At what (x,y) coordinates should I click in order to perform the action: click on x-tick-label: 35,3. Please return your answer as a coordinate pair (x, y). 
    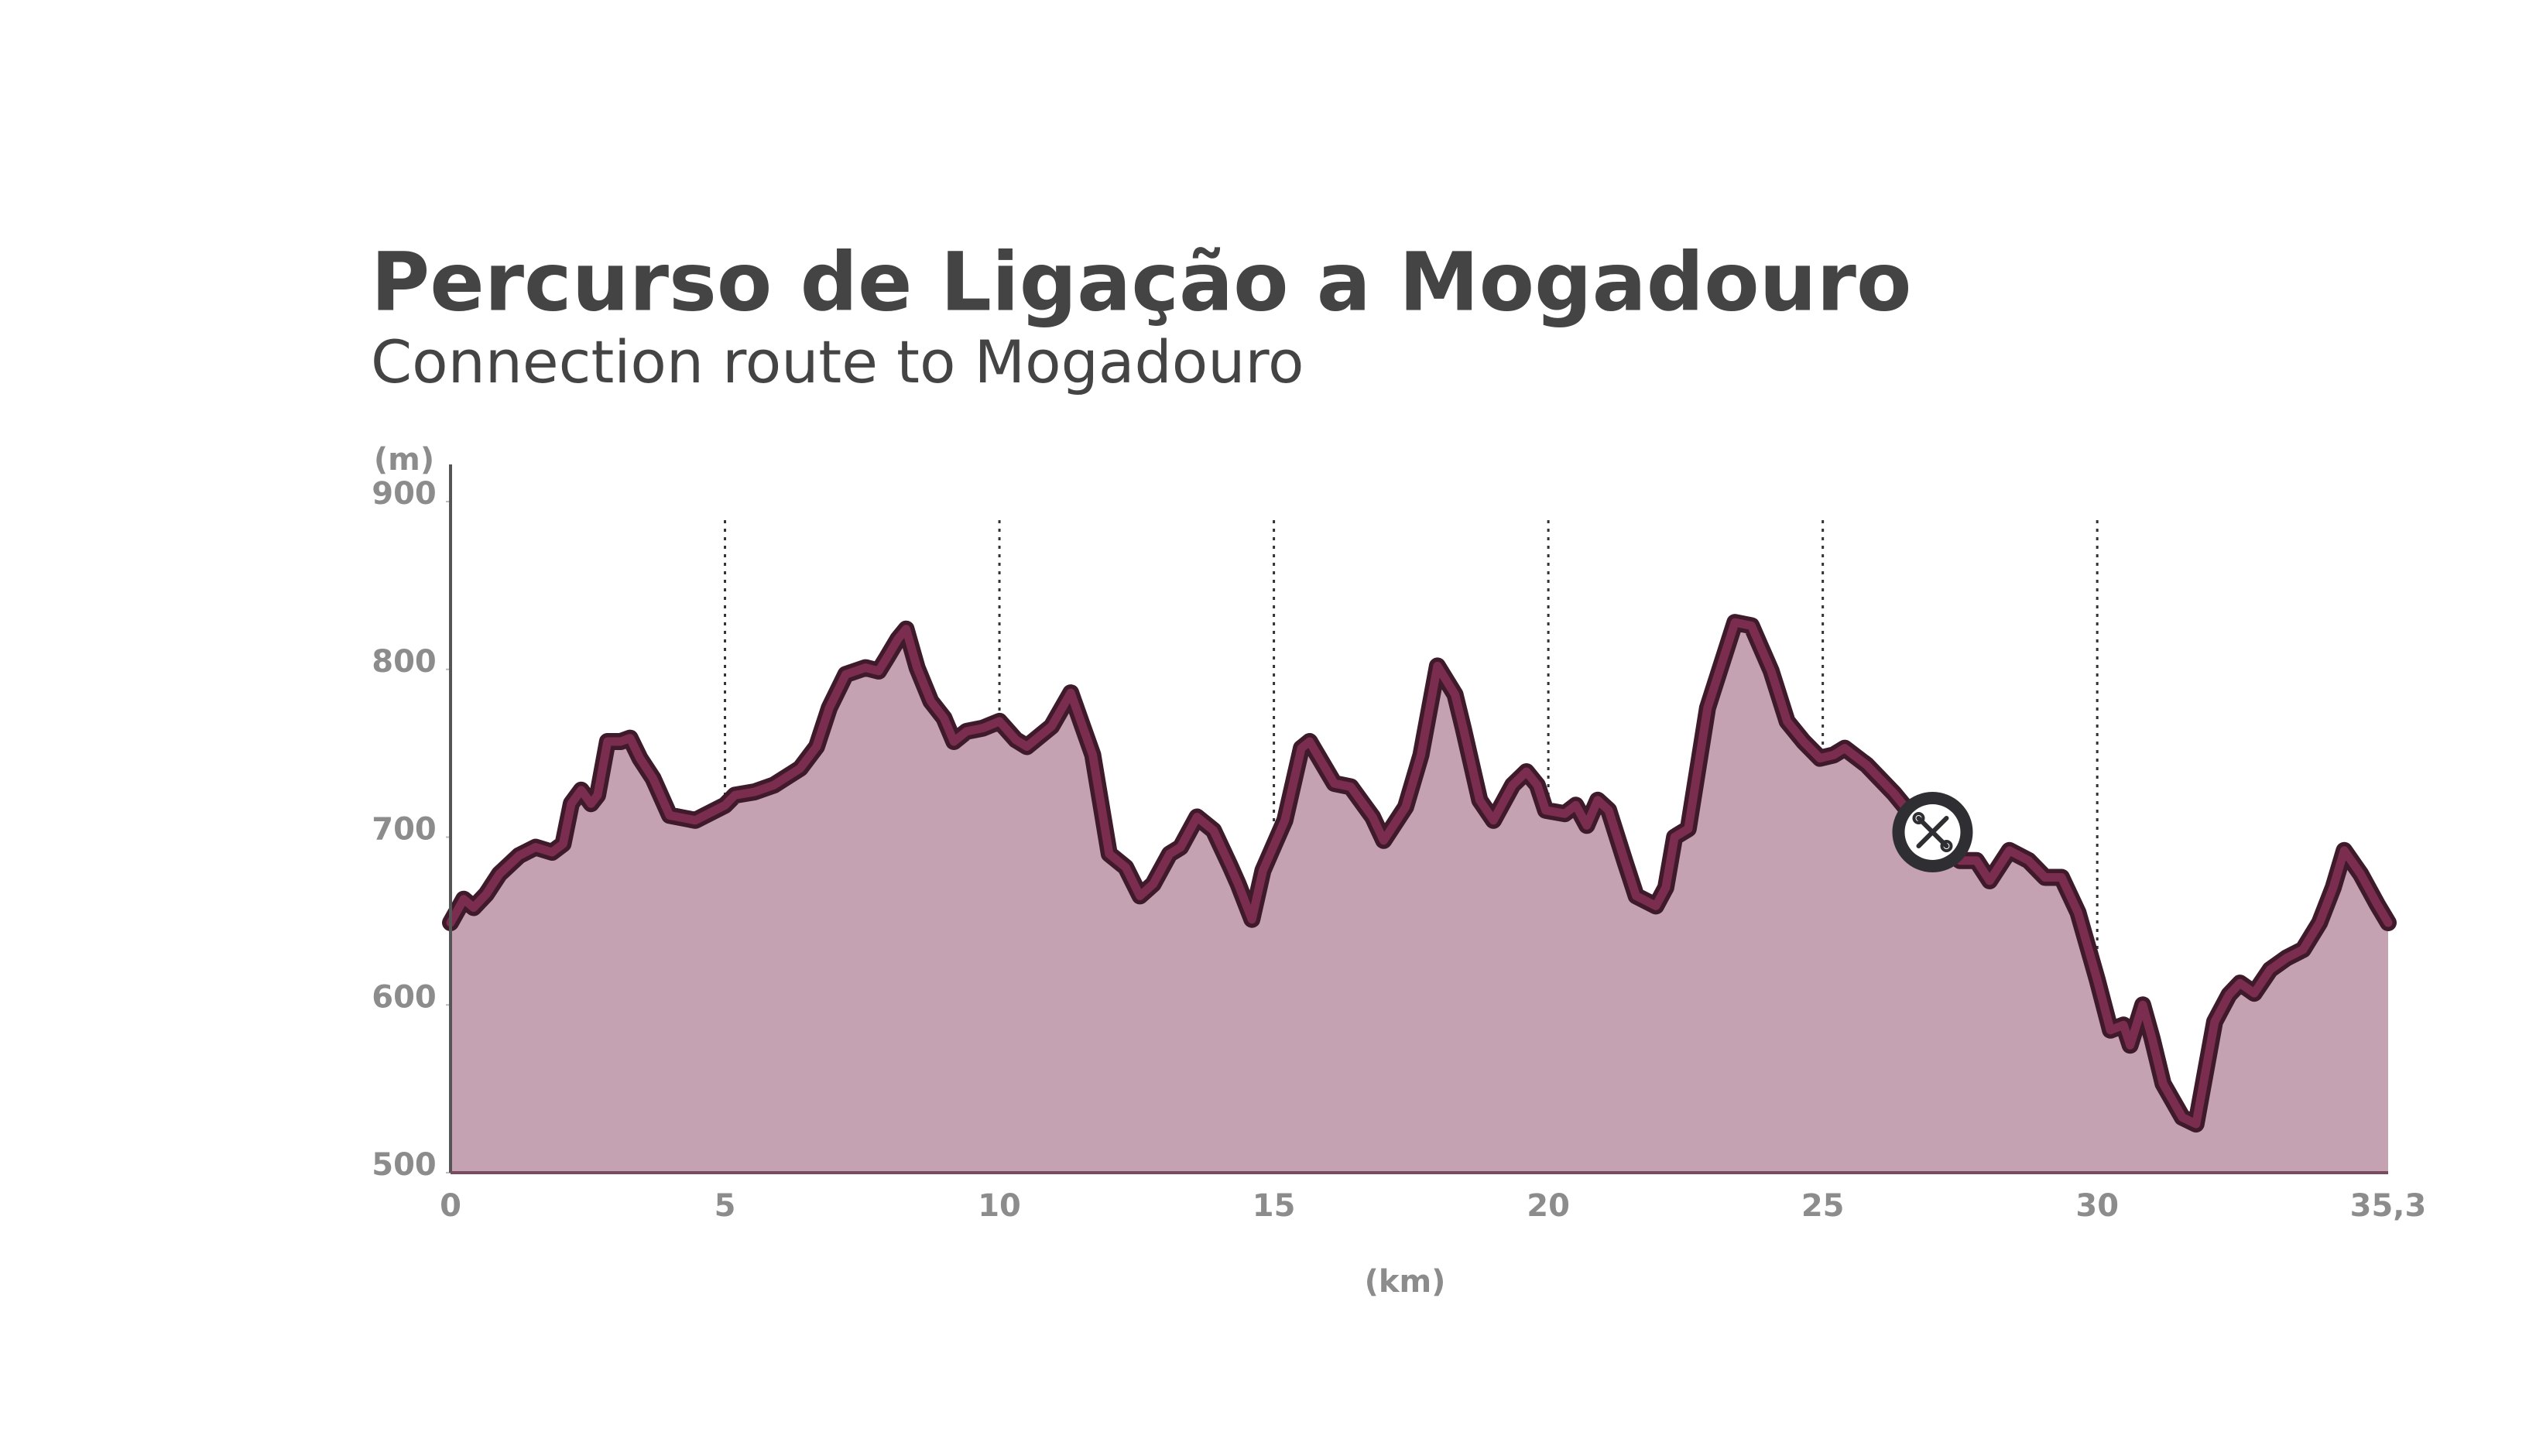
    Looking at the image, I should click on (2388, 1206).